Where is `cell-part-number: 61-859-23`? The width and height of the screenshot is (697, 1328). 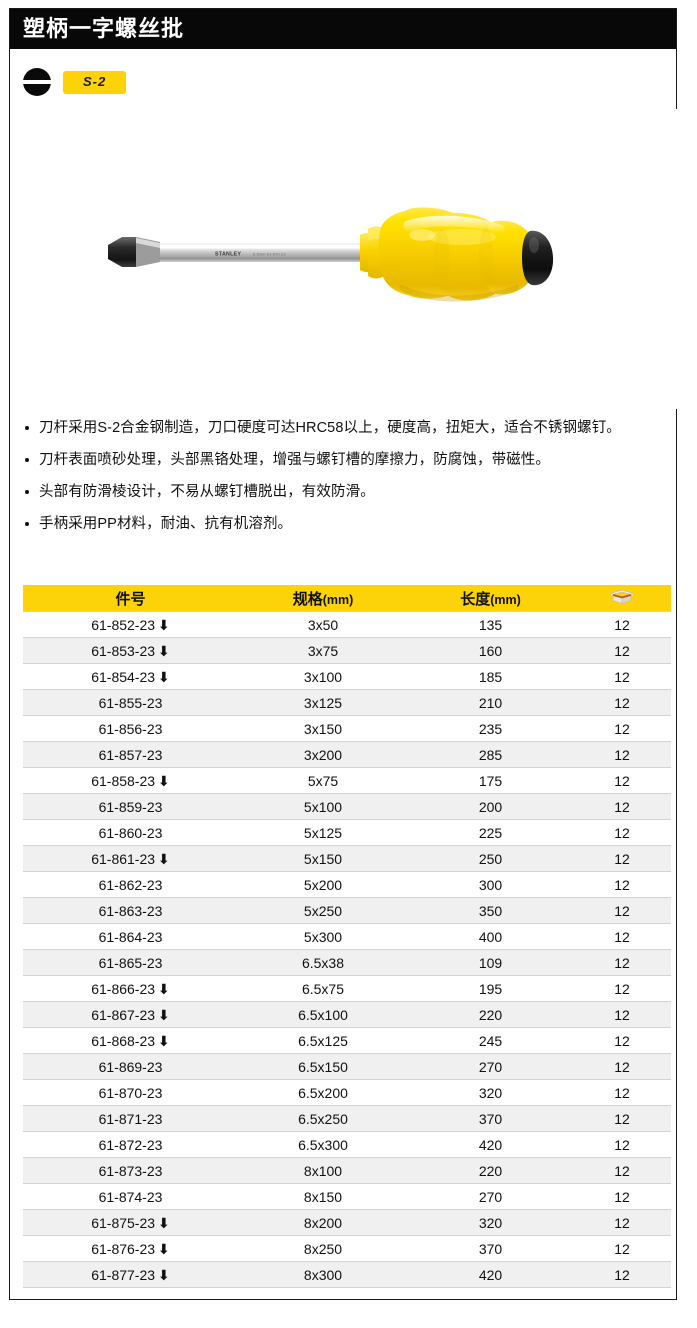
cell-part-number: 61-859-23 is located at coordinates (130, 806).